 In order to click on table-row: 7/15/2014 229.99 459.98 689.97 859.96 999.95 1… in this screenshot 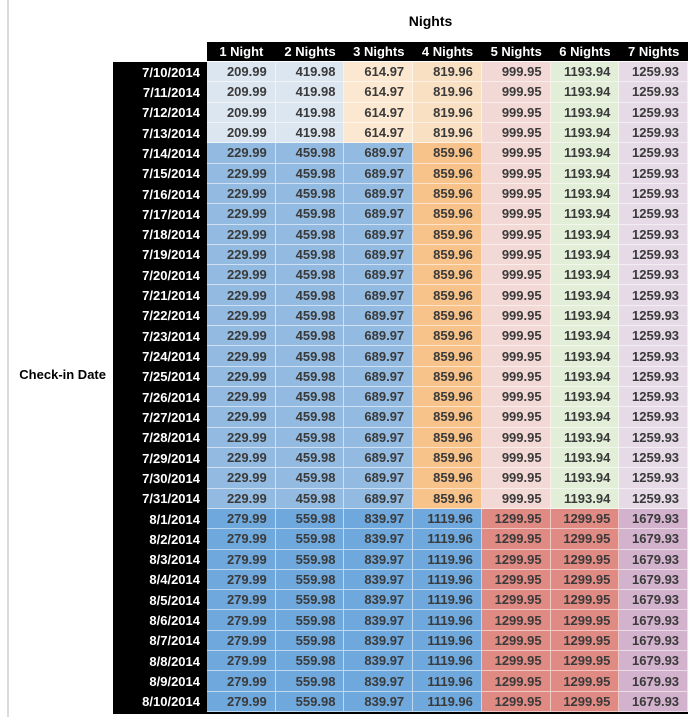, I will do `click(400, 173)`.